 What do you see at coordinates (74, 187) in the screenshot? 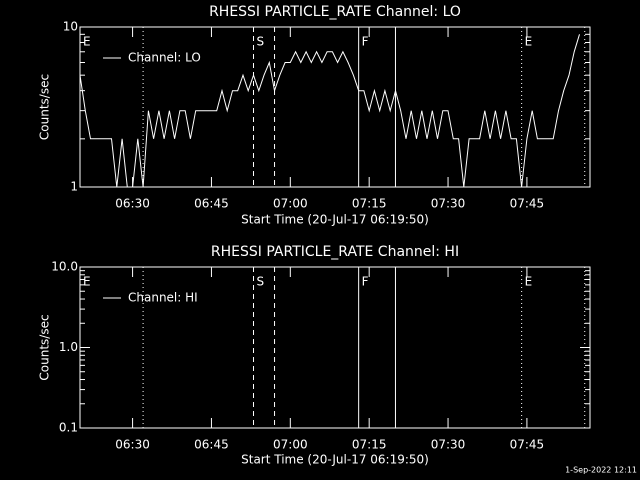
I see `y-tick-label: 1` at bounding box center [74, 187].